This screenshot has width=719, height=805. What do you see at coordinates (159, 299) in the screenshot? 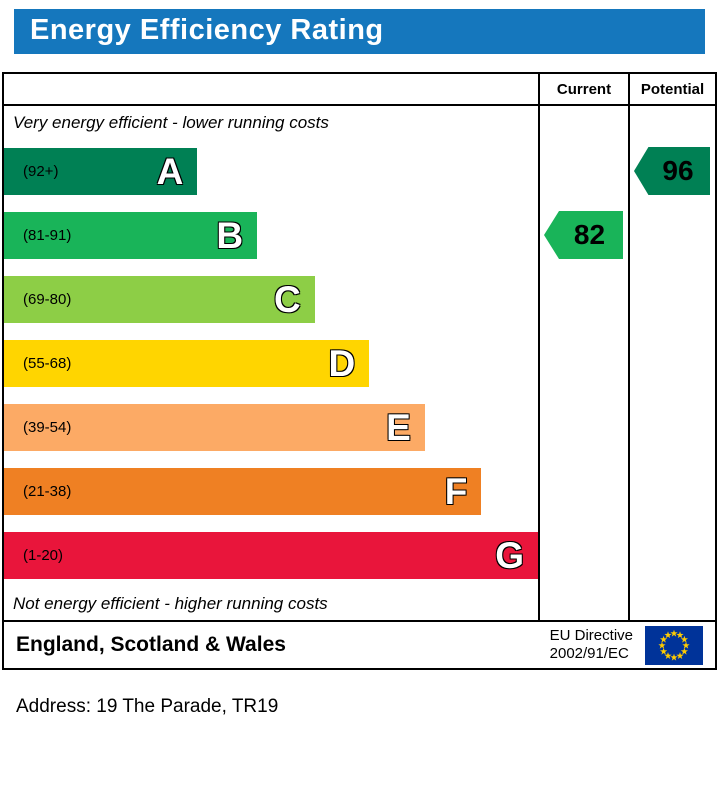
I see `band-bar-c: (69-80) C` at bounding box center [159, 299].